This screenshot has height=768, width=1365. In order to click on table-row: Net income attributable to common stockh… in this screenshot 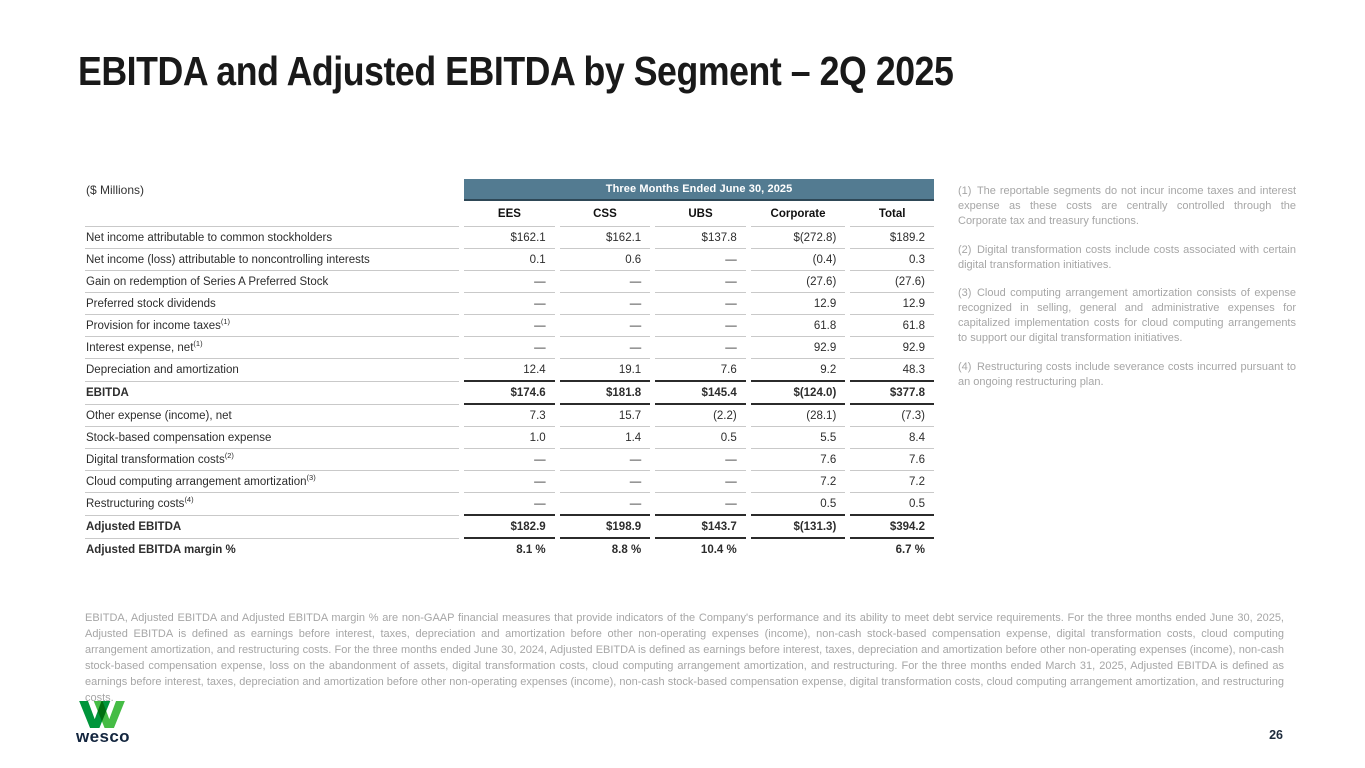, I will do `click(509, 237)`.